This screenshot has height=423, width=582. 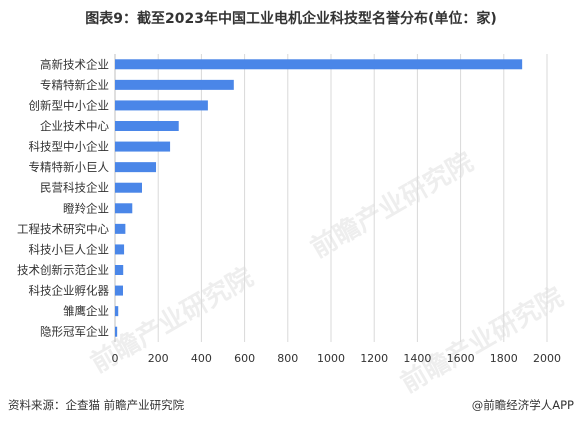 I want to click on x-tick-label: 1200, so click(x=374, y=358).